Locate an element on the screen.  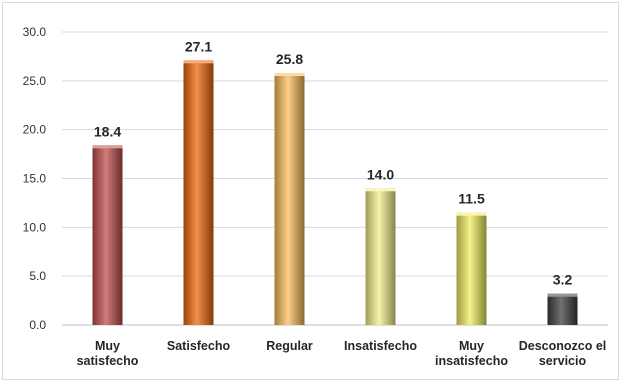
x-tick-label: Desconozco el is located at coordinates (563, 346).